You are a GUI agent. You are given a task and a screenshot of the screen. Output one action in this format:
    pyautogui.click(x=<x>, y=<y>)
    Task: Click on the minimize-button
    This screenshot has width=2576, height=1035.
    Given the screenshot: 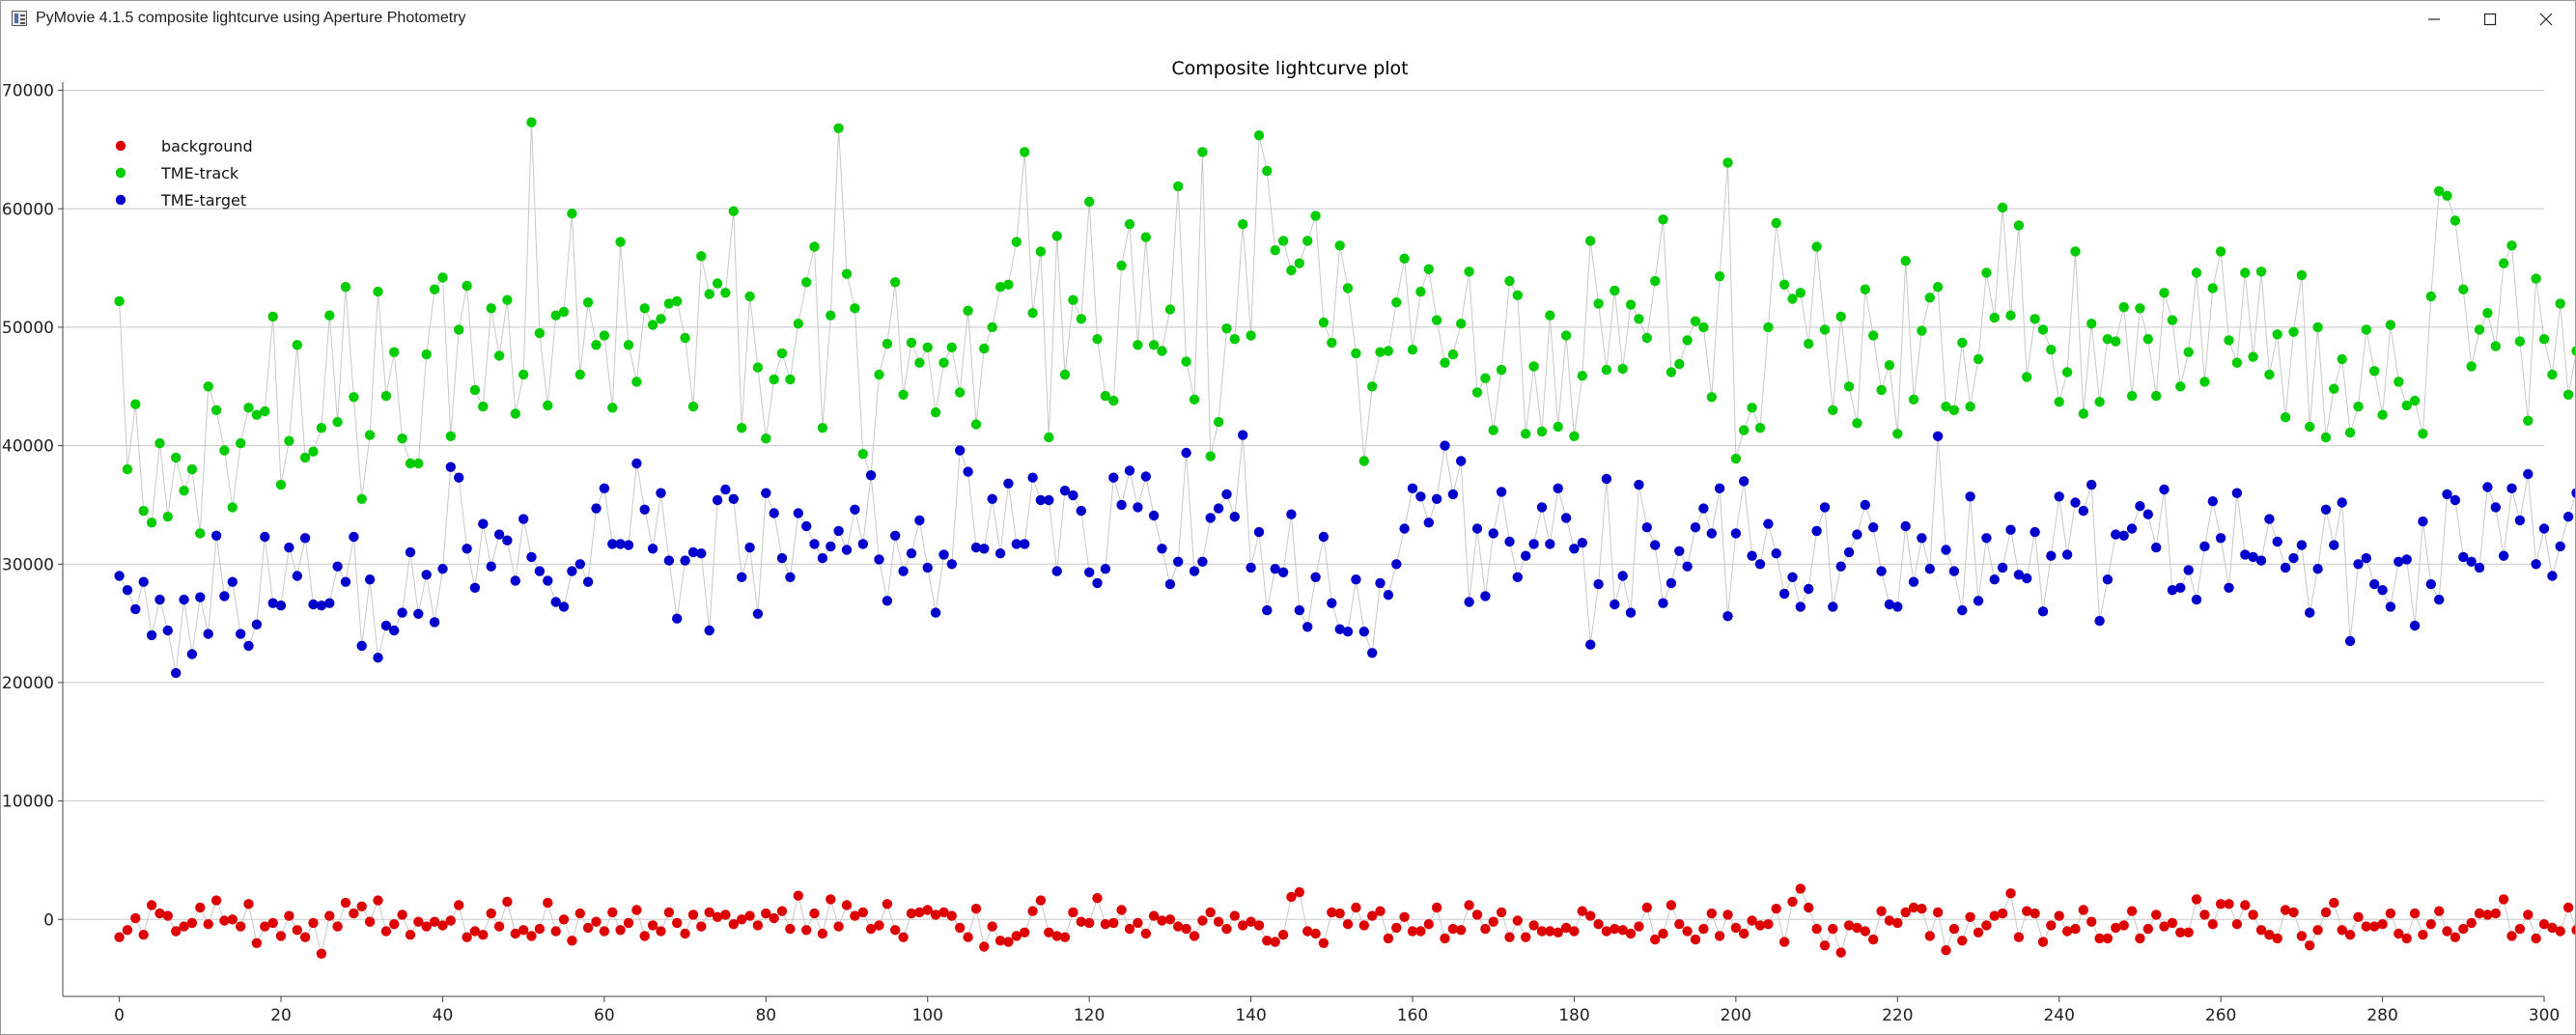 What is the action you would take?
    pyautogui.click(x=2434, y=19)
    